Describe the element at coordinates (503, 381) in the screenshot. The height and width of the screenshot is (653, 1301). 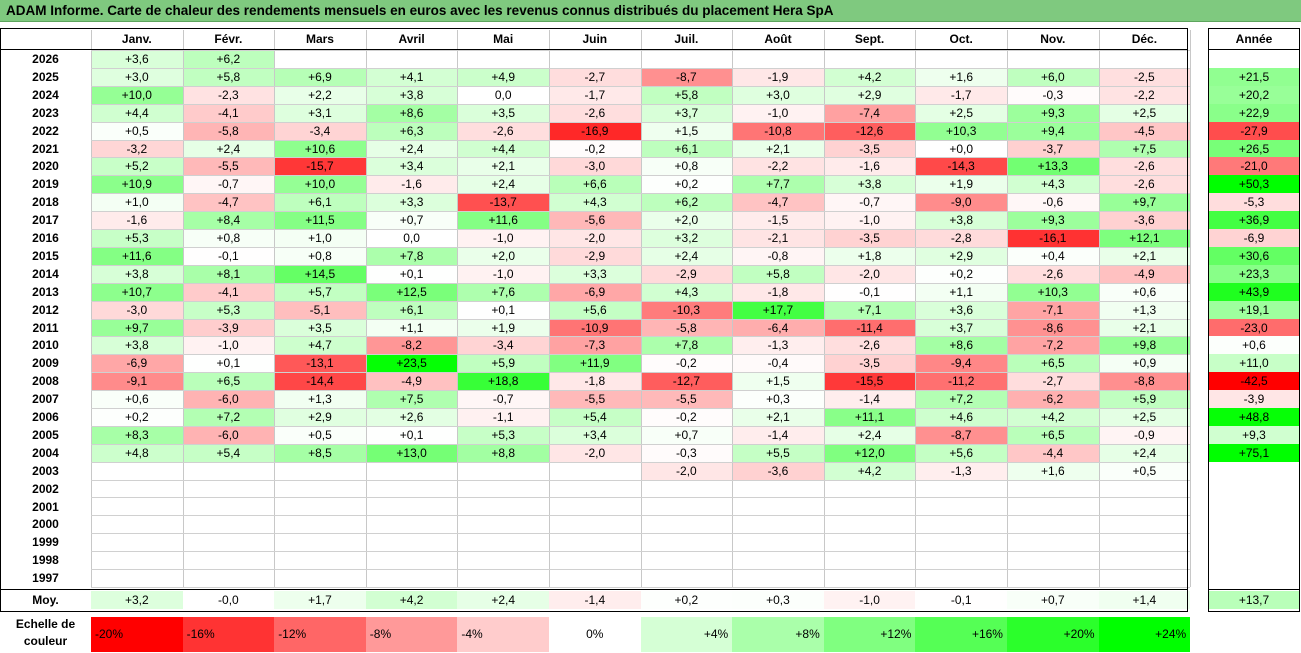
I see `heatmap-cell: +18,8` at that location.